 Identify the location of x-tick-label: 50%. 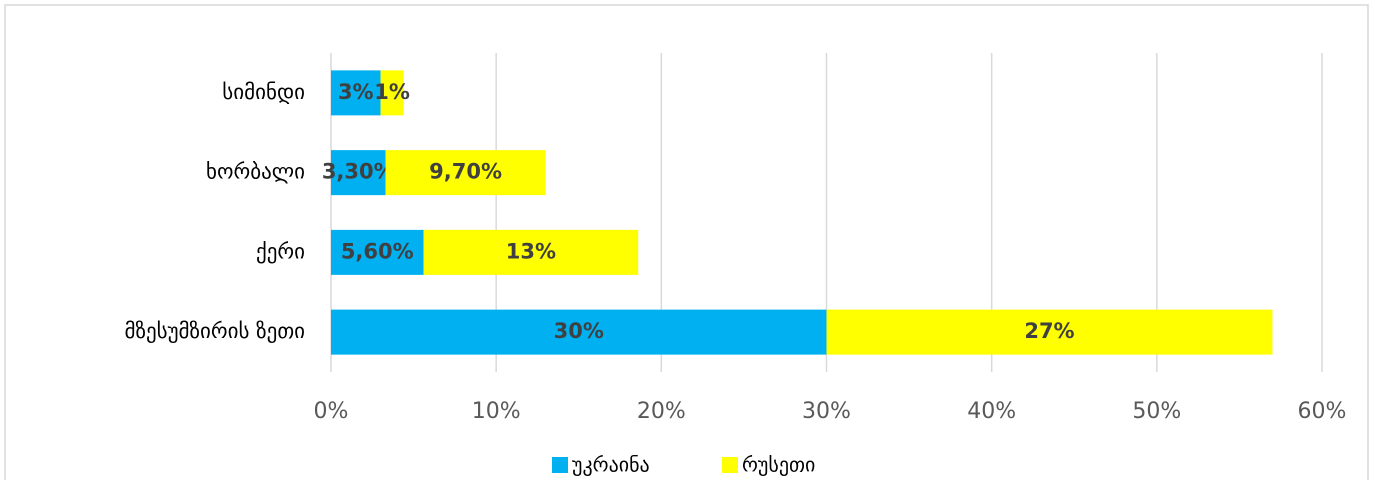
(1156, 411).